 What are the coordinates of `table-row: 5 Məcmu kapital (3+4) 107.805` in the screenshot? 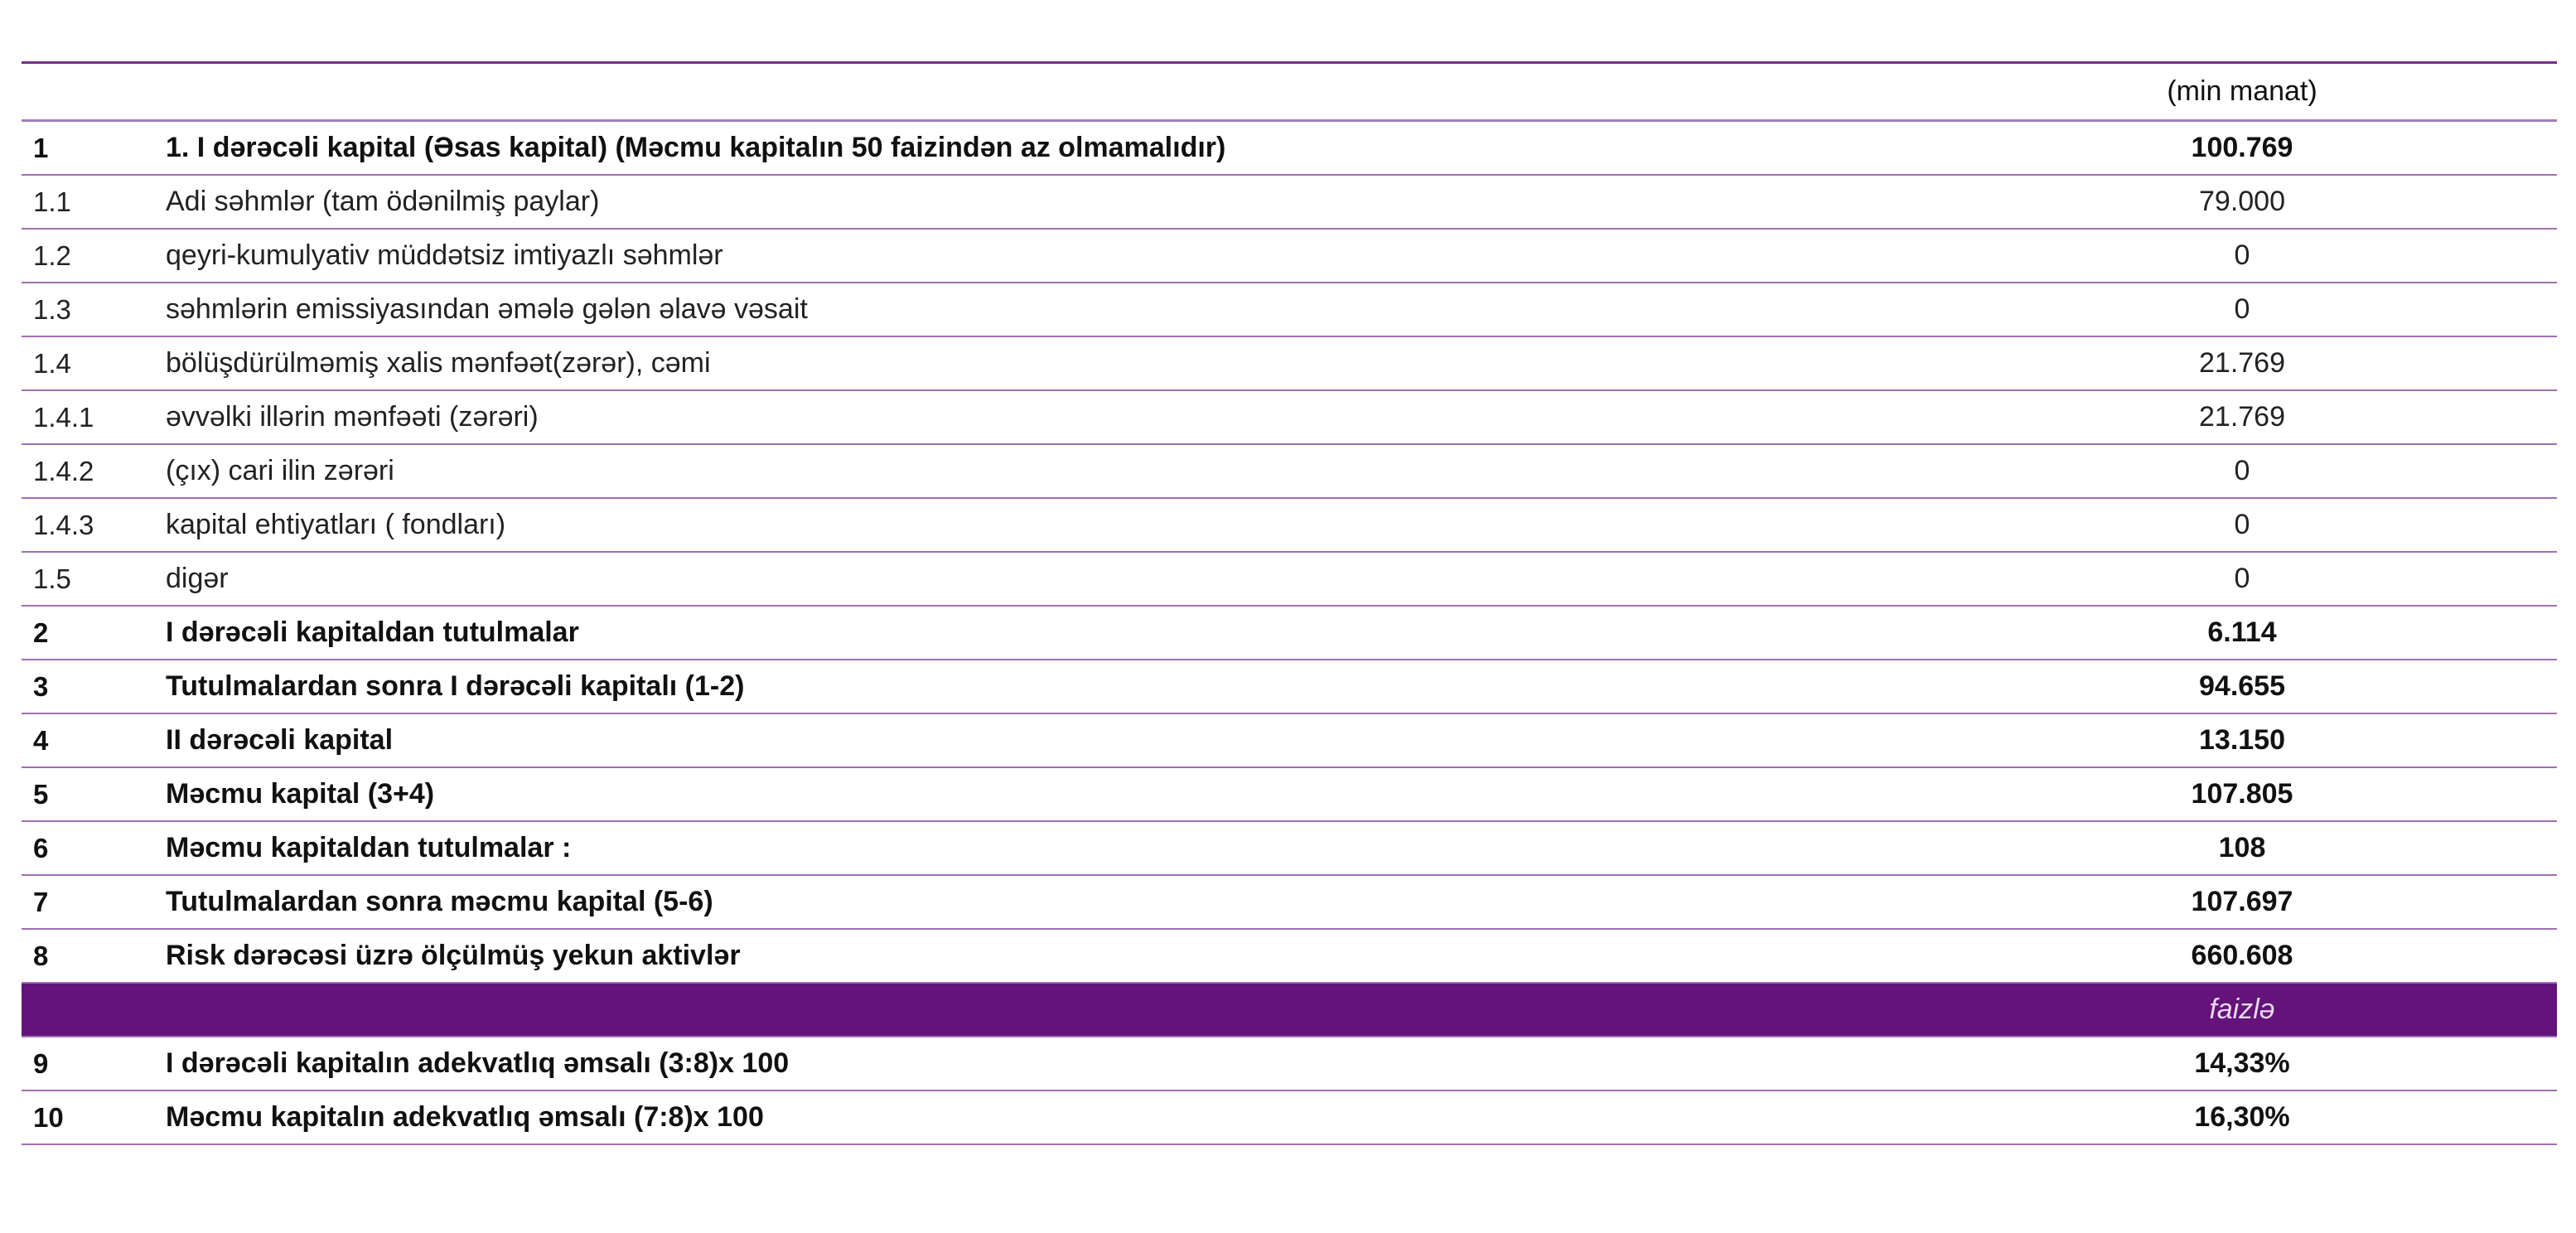 It's located at (1289, 795).